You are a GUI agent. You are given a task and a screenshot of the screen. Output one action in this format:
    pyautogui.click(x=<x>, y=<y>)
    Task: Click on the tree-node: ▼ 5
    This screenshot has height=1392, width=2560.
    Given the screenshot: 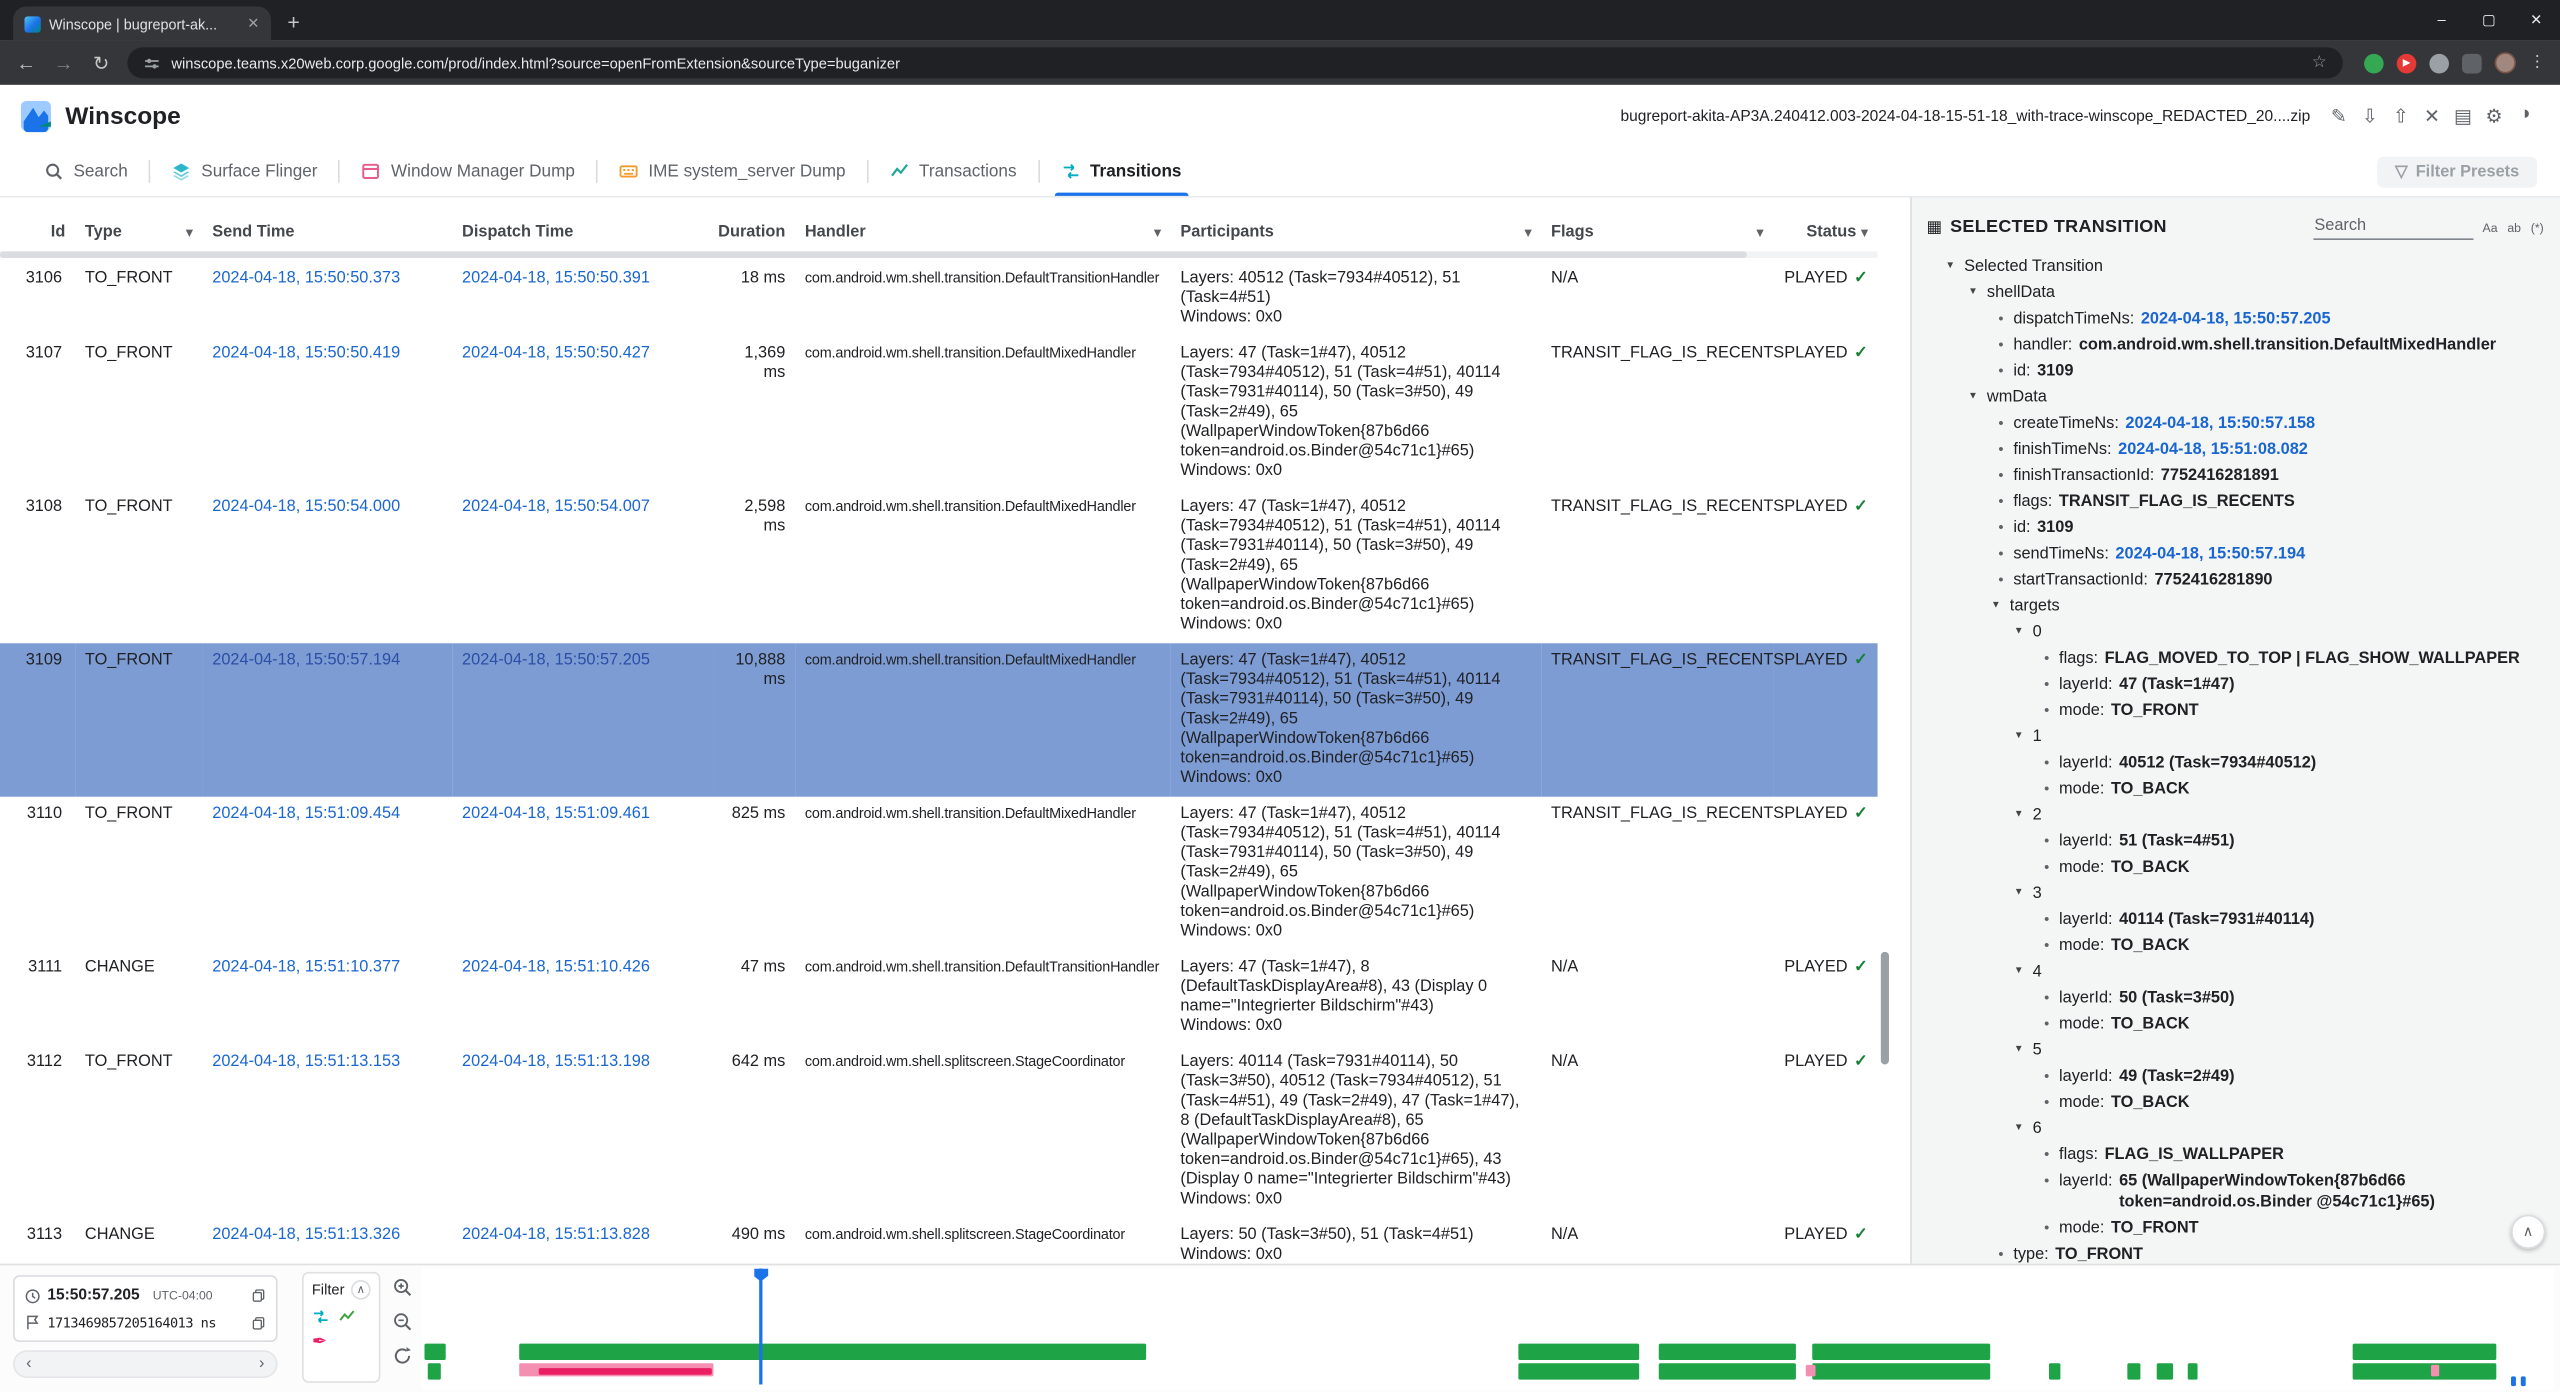 What is the action you would take?
    pyautogui.click(x=2236, y=1050)
    